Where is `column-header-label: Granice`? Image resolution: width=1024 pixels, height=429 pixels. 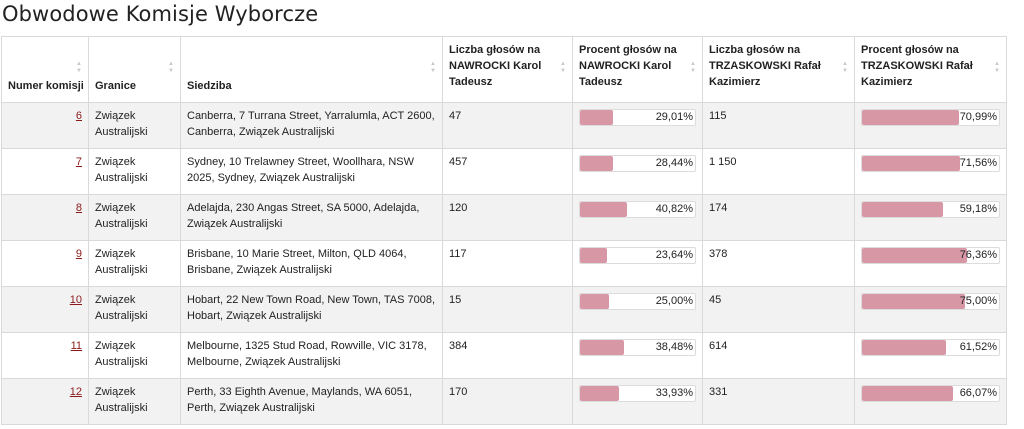 column-header-label: Granice is located at coordinates (115, 86).